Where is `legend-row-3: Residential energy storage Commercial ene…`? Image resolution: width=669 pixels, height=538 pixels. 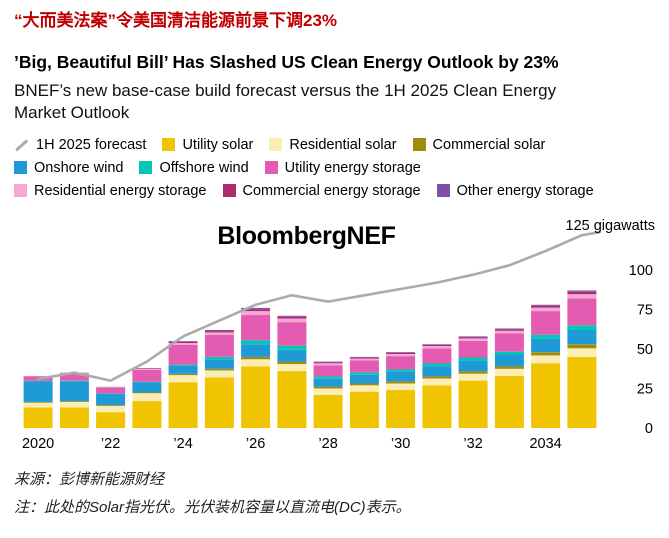 legend-row-3: Residential energy storage Commercial ene… is located at coordinates (334, 191).